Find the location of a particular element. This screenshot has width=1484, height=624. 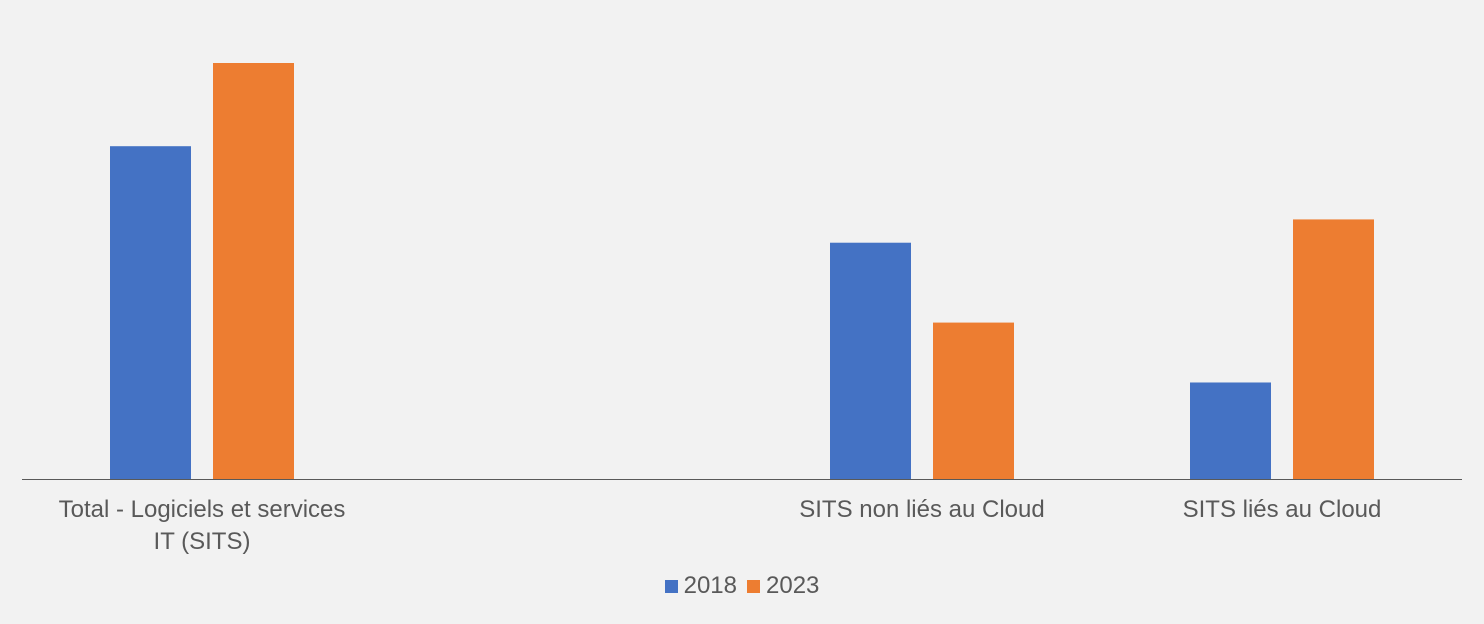

x-tick-label-line: SITS non liés au Cloud is located at coordinates (922, 509).